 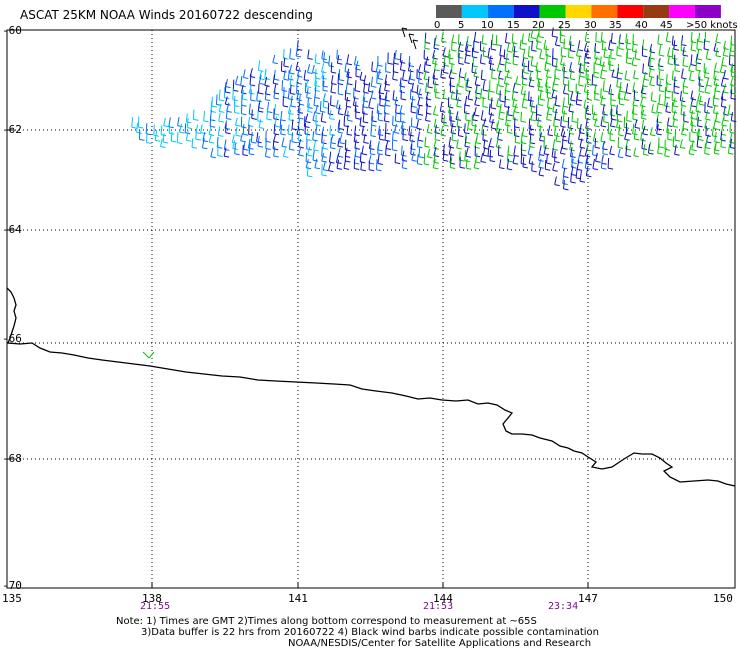 What do you see at coordinates (588, 598) in the screenshot?
I see `lon-label-147: 147` at bounding box center [588, 598].